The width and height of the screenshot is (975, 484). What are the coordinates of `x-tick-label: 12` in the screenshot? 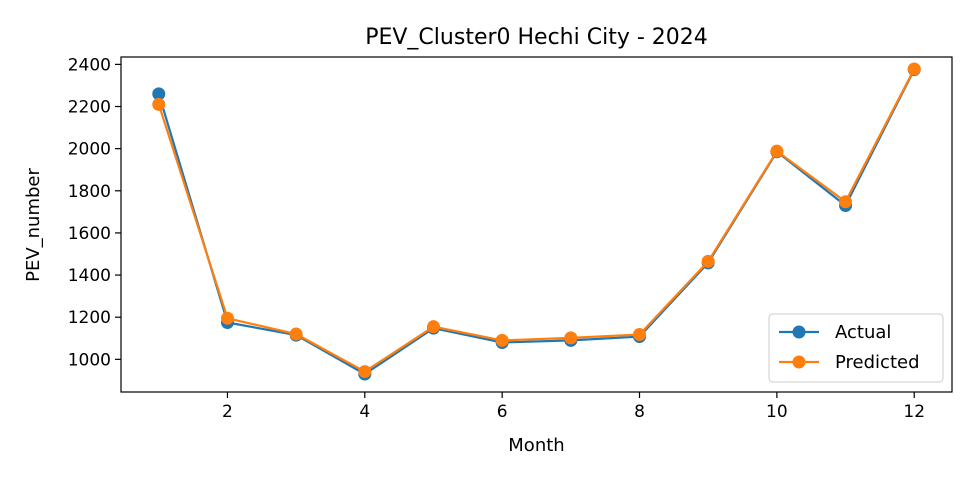 It's located at (914, 412).